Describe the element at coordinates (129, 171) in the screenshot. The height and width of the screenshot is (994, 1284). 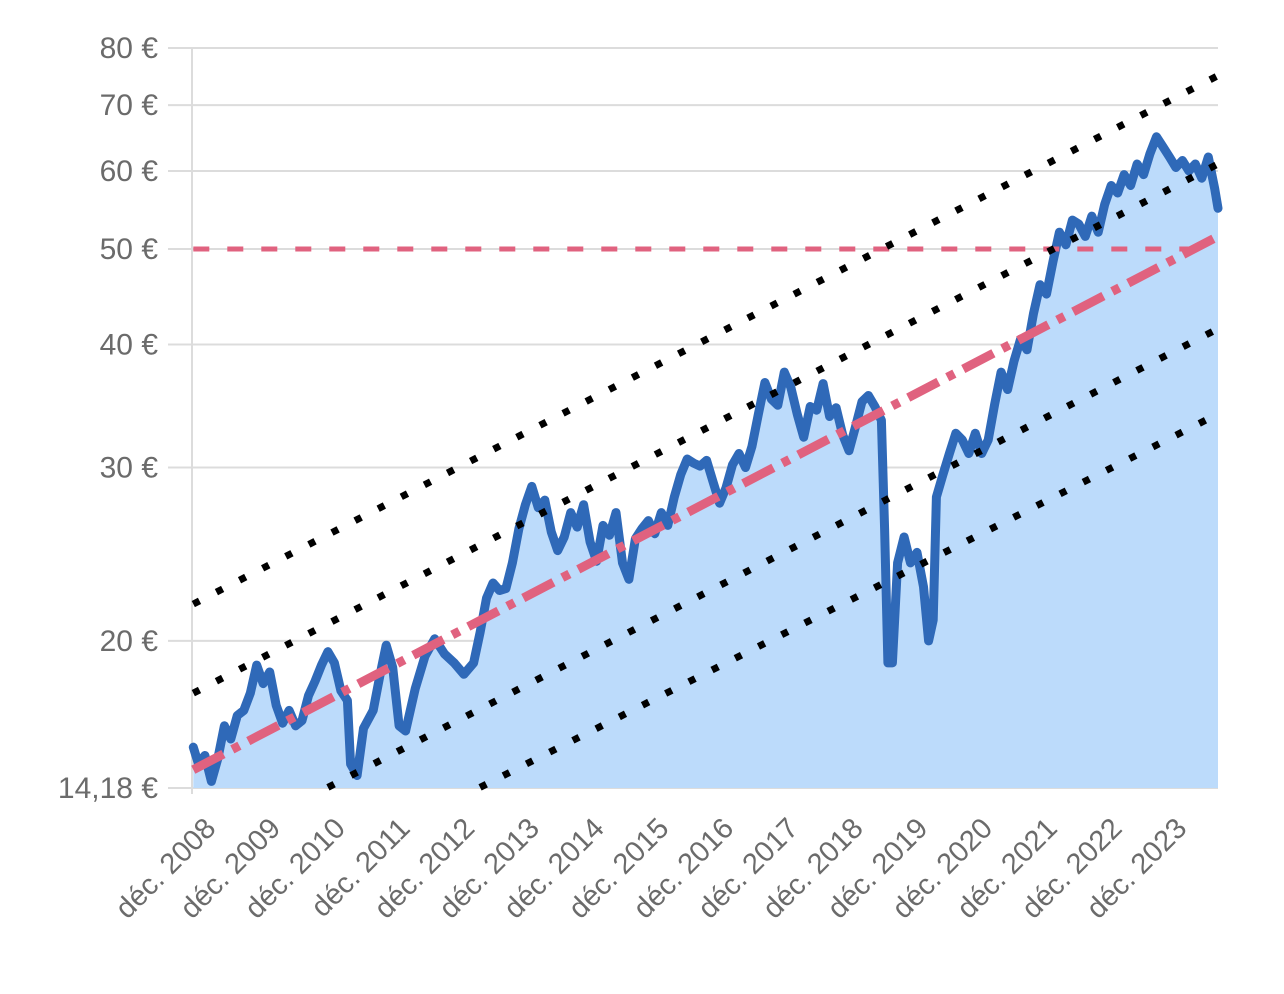
I see `y-tick-label: 60 €` at that location.